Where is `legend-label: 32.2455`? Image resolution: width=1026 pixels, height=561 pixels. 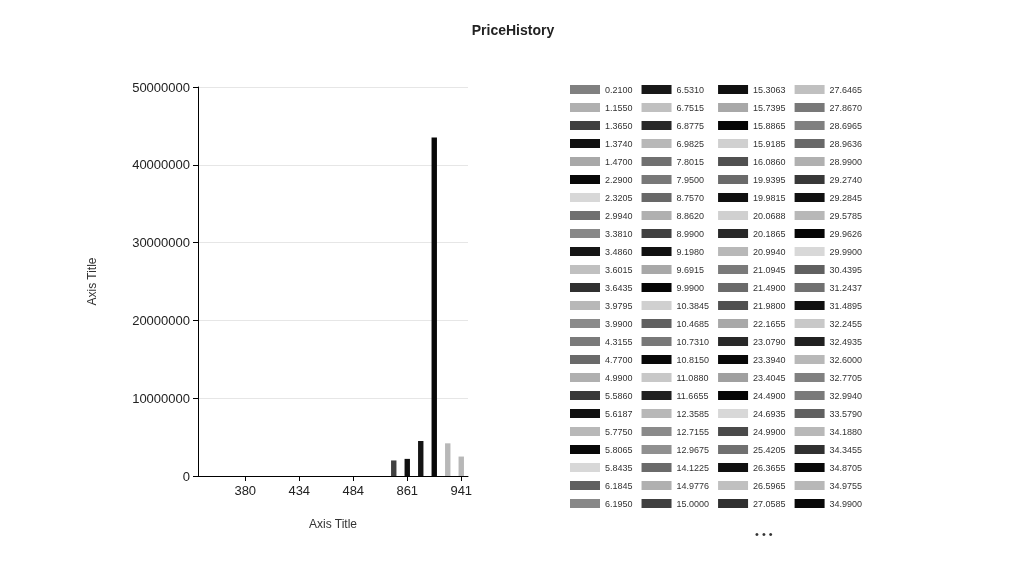
legend-label: 32.2455 is located at coordinates (846, 323).